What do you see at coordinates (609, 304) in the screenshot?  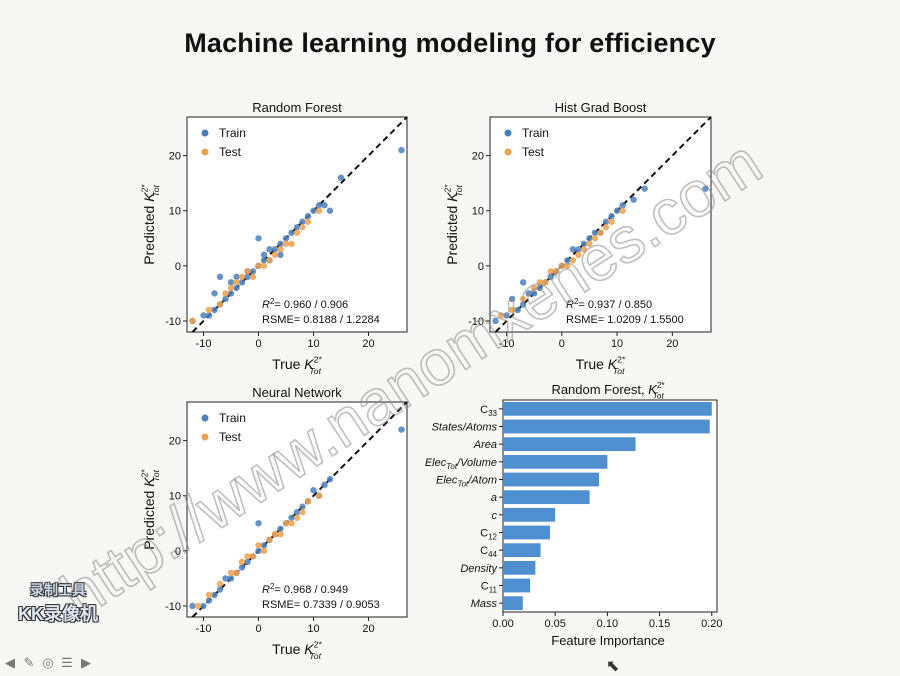 I see `r2-annotation: R2= 0.937 / 0.850` at bounding box center [609, 304].